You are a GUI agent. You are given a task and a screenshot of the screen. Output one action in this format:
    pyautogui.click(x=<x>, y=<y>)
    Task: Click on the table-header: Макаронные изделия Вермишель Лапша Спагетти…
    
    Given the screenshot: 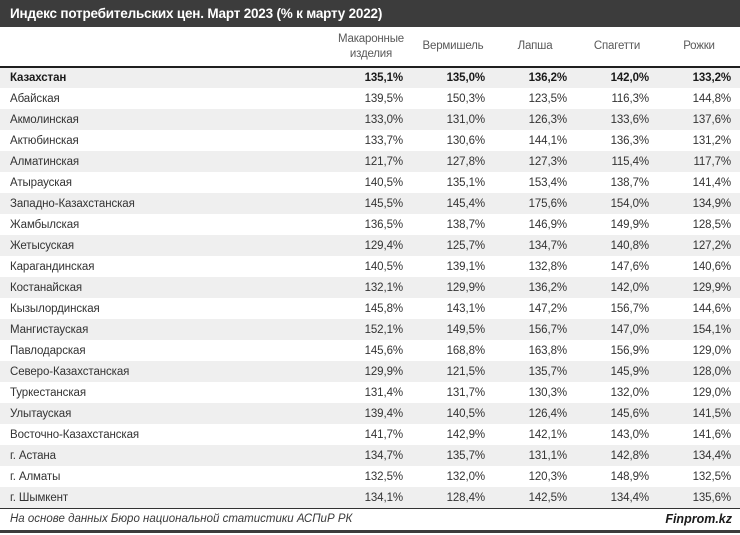 What is the action you would take?
    pyautogui.click(x=370, y=47)
    